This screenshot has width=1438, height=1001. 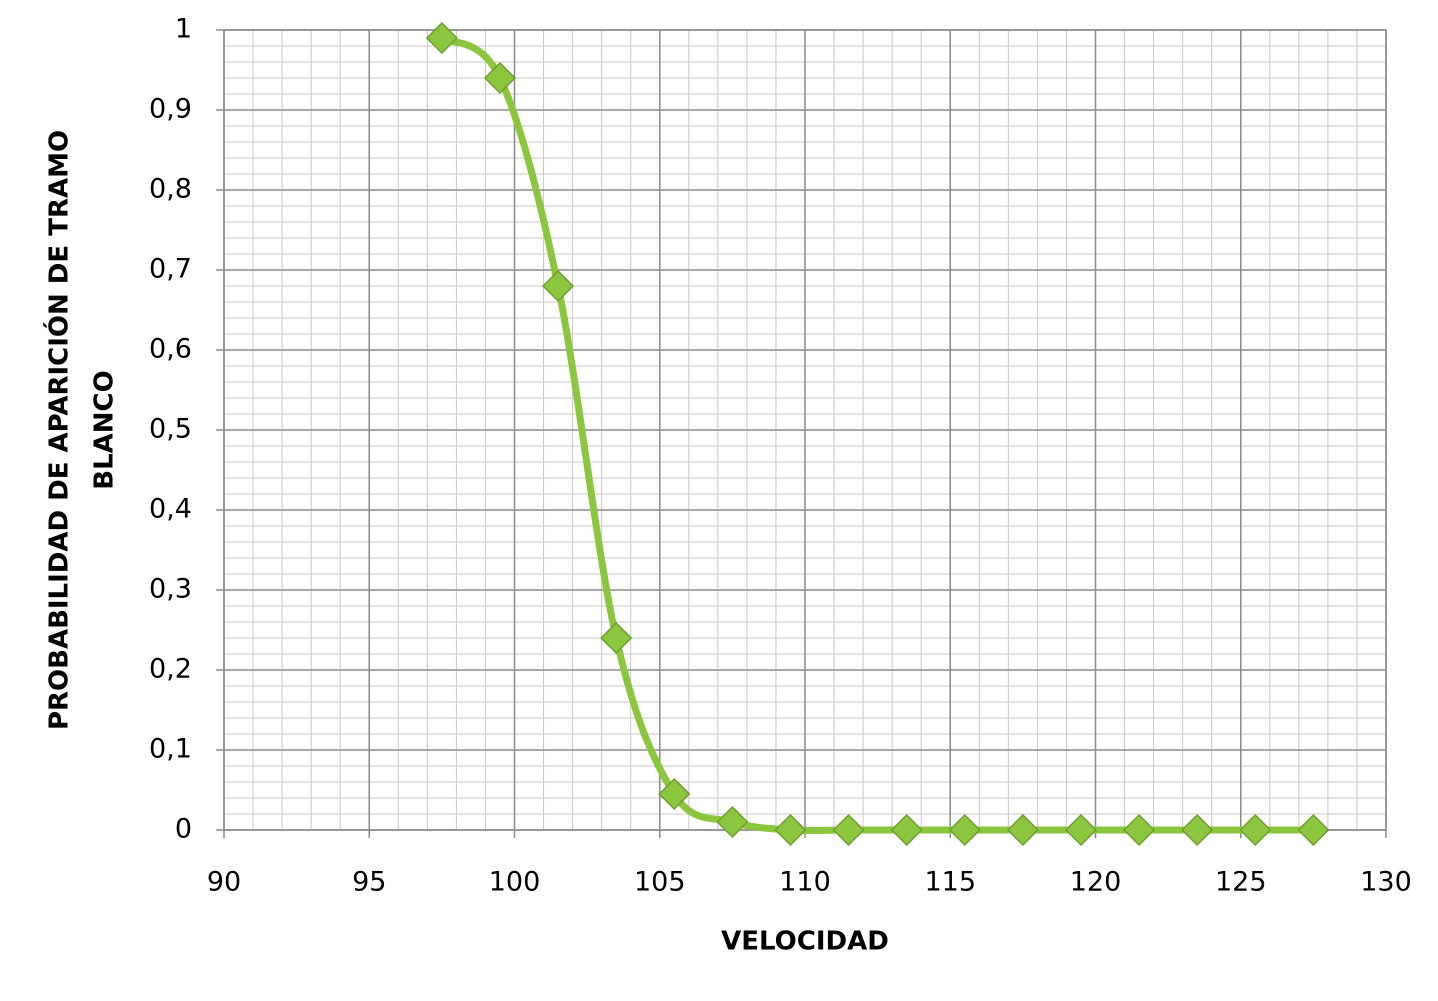 What do you see at coordinates (170, 429) in the screenshot?
I see `y-tick-label: 0,5` at bounding box center [170, 429].